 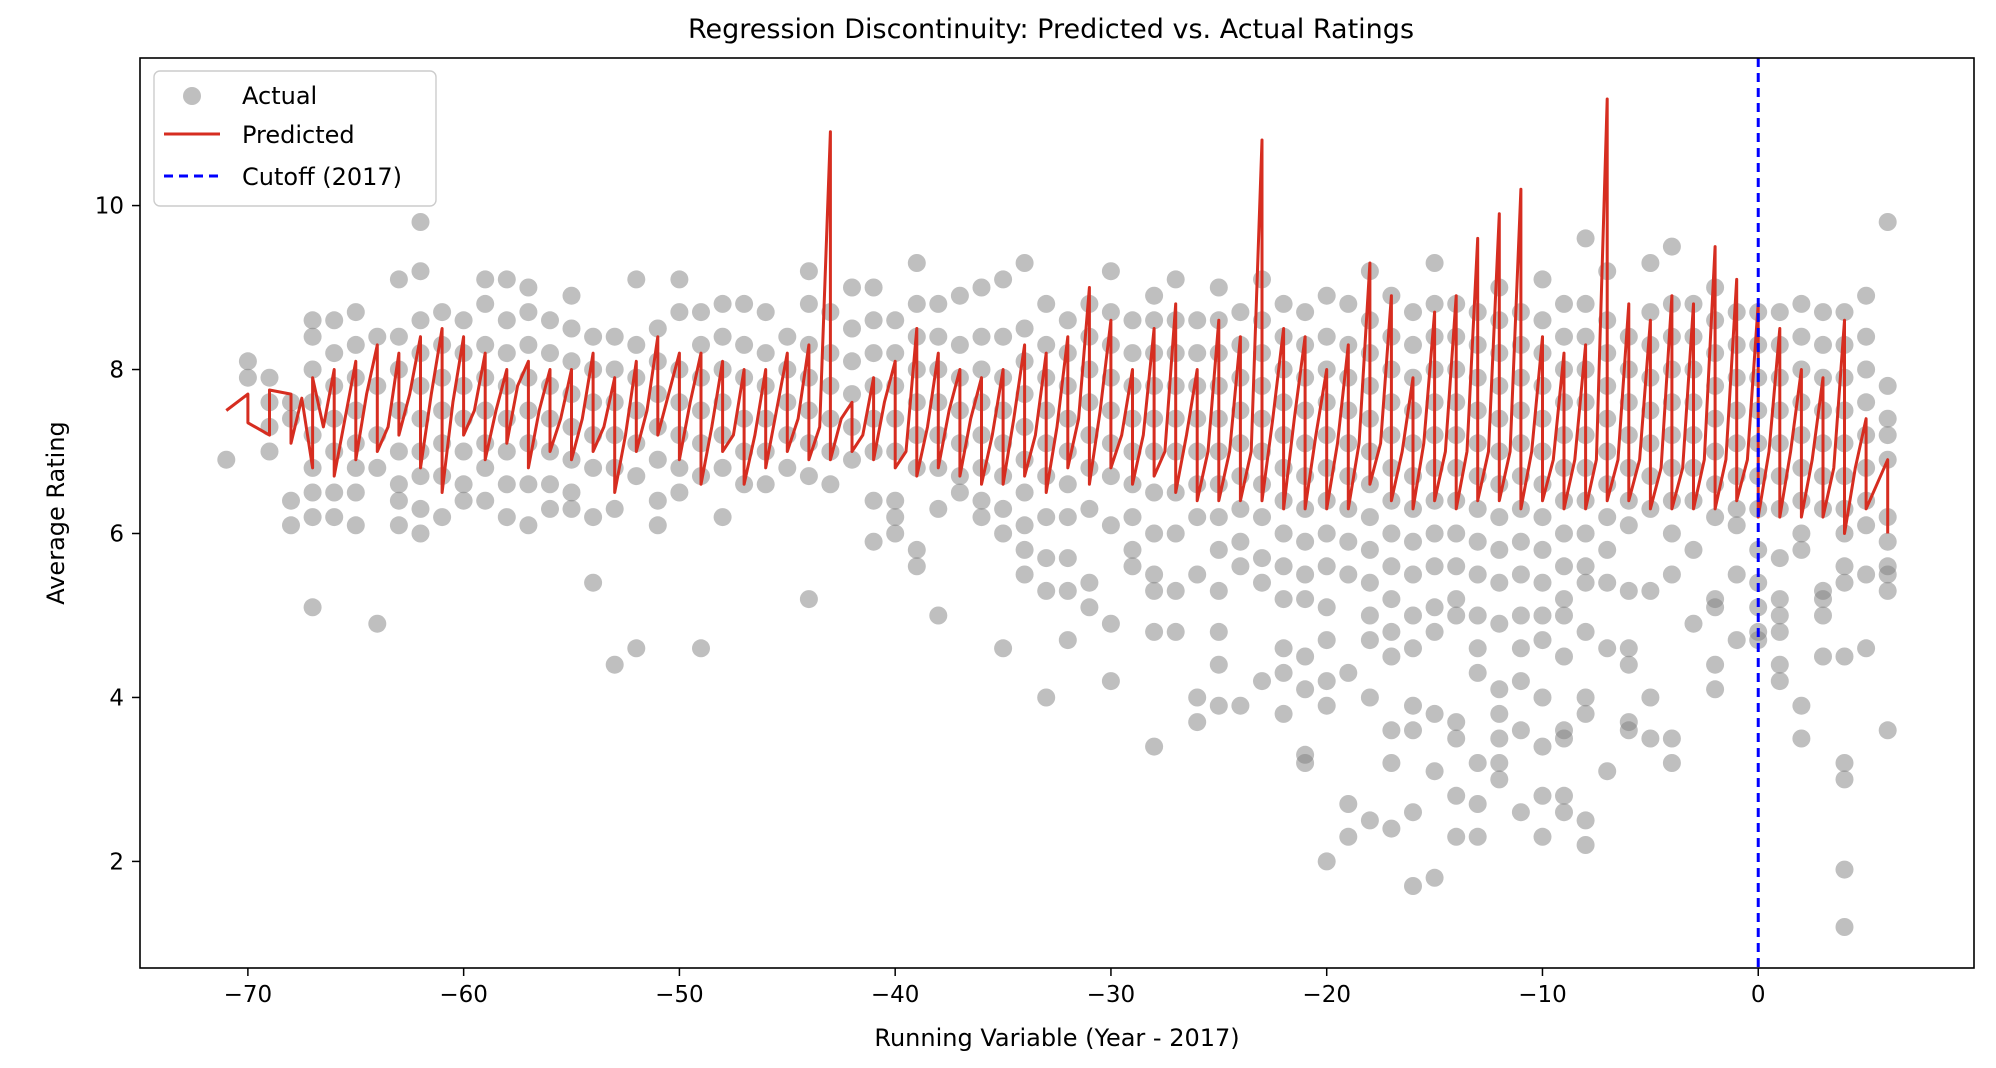 What do you see at coordinates (1758, 995) in the screenshot?
I see `x-tick-label: 0` at bounding box center [1758, 995].